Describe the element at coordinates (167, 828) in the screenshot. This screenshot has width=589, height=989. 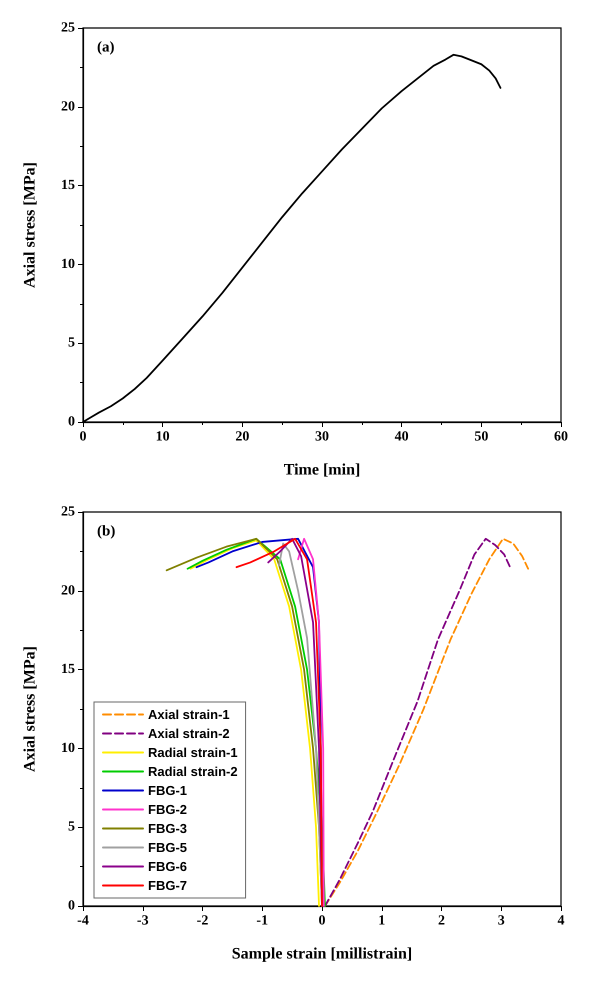
I see `legend-label: FBG-3` at that location.